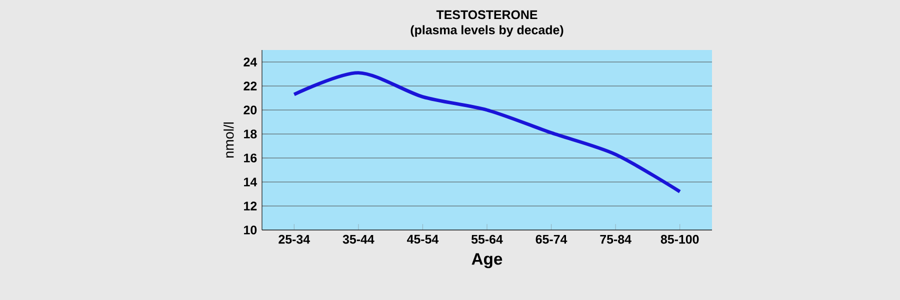 The height and width of the screenshot is (300, 900). Describe the element at coordinates (229, 140) in the screenshot. I see `y-axis-title: nmol/l` at that location.